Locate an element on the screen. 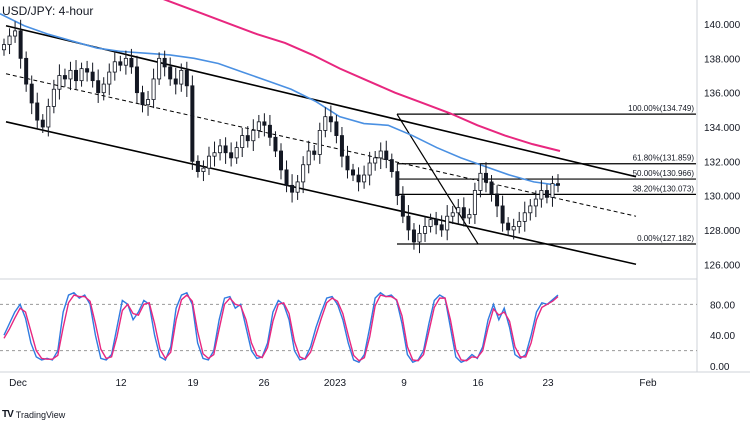 The height and width of the screenshot is (430, 750). oscillator-tick-label: 40.00 is located at coordinates (722, 336).